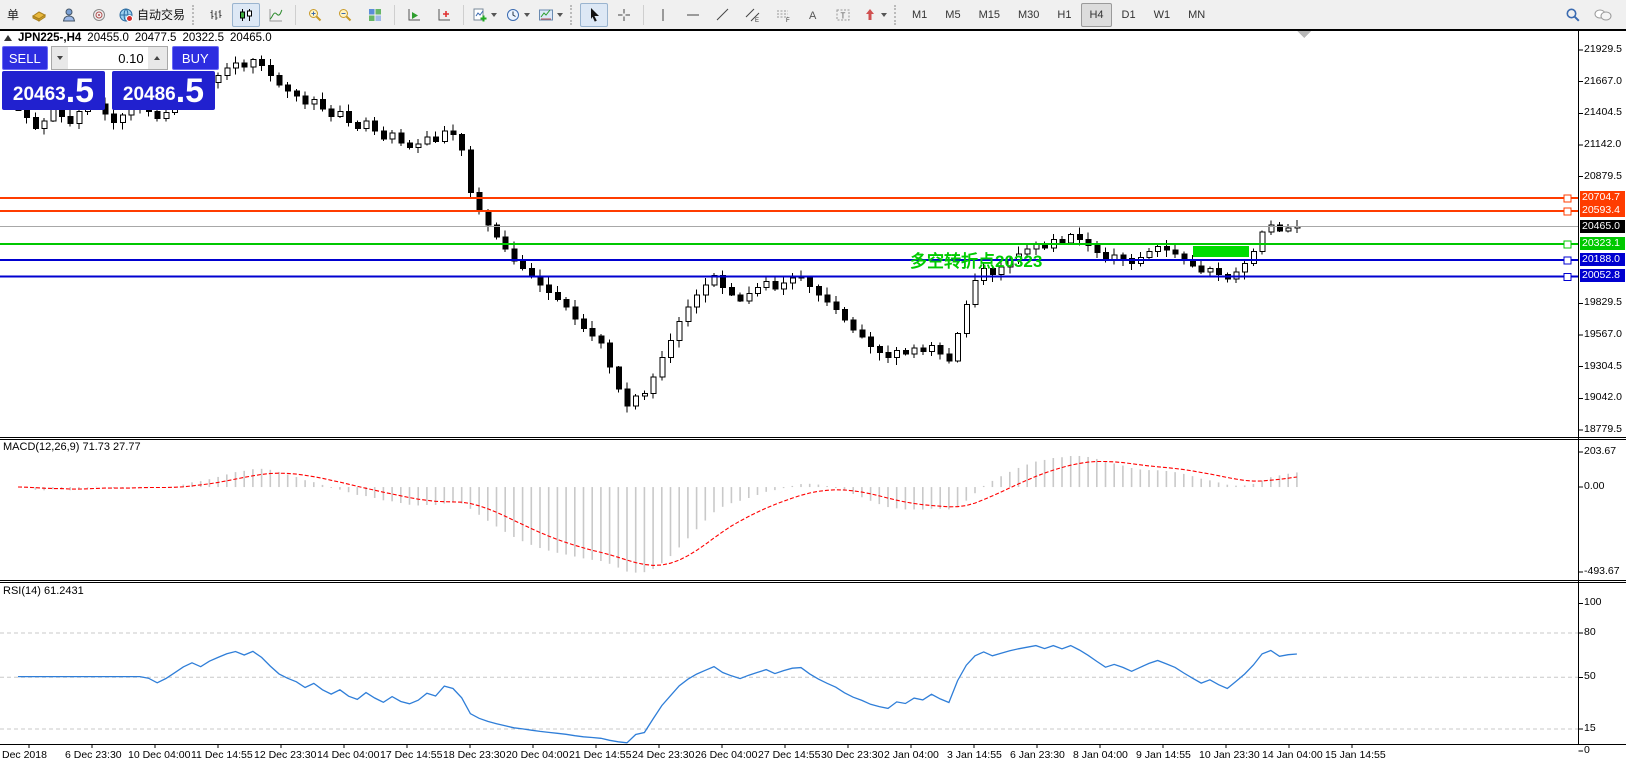  I want to click on arrows-icon, so click(870, 14).